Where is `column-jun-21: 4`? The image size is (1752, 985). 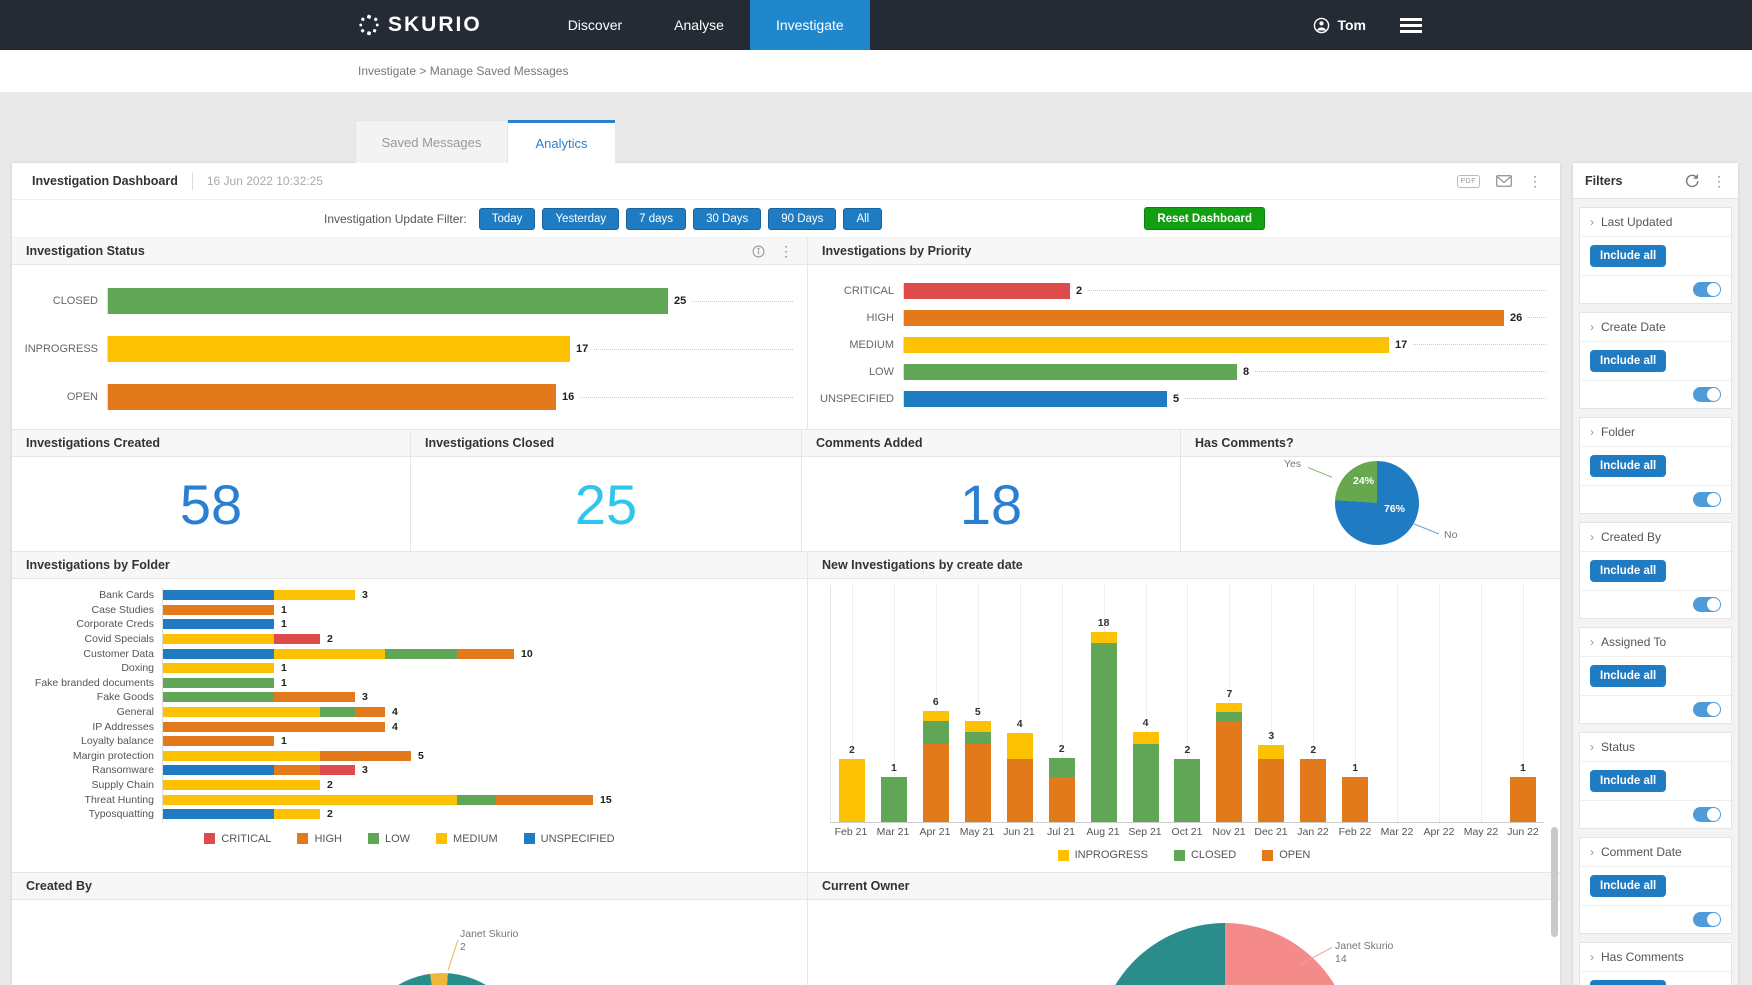 column-jun-21: 4 is located at coordinates (1019, 770).